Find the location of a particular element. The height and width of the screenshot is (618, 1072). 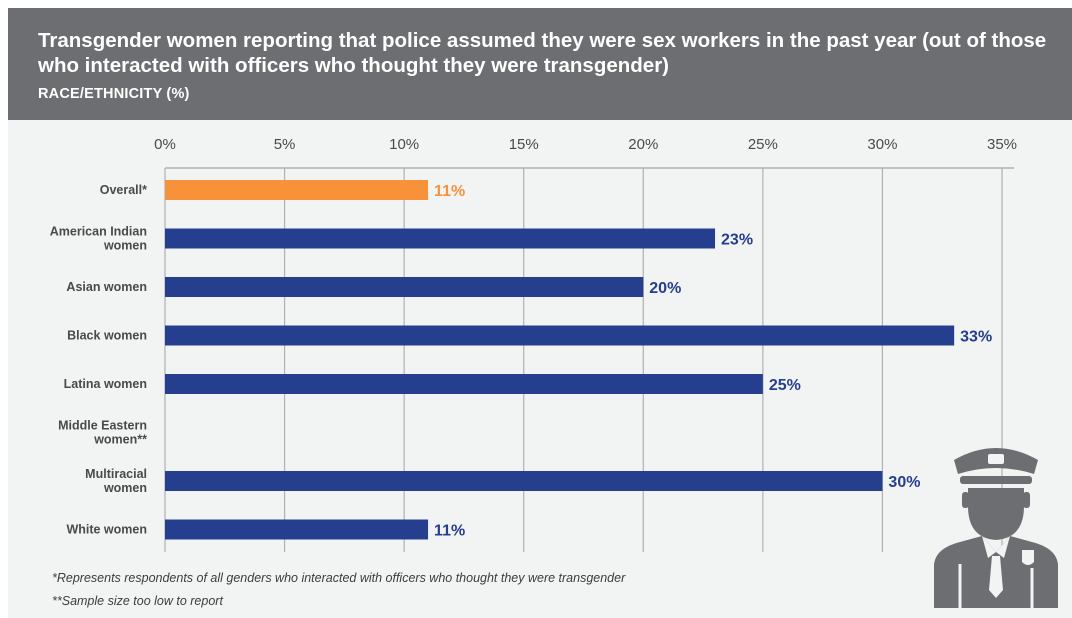

x-tick-label: 15% is located at coordinates (524, 144).